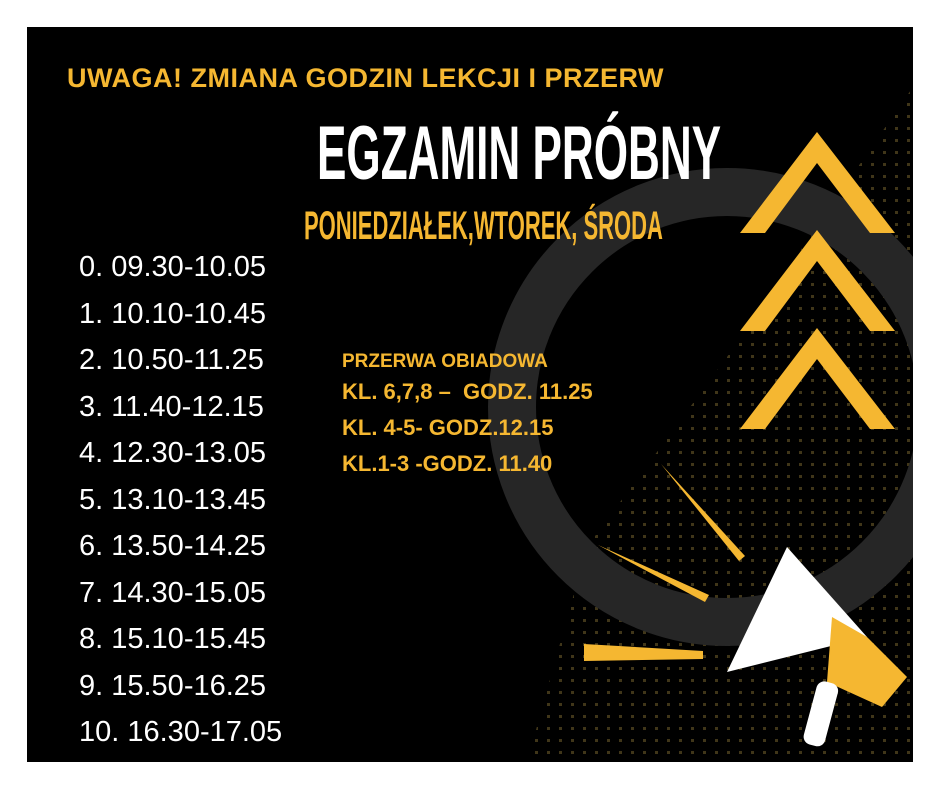 This screenshot has width=940, height=788. What do you see at coordinates (173, 499) in the screenshot?
I see `list-item: 5. 13.10-13.45` at bounding box center [173, 499].